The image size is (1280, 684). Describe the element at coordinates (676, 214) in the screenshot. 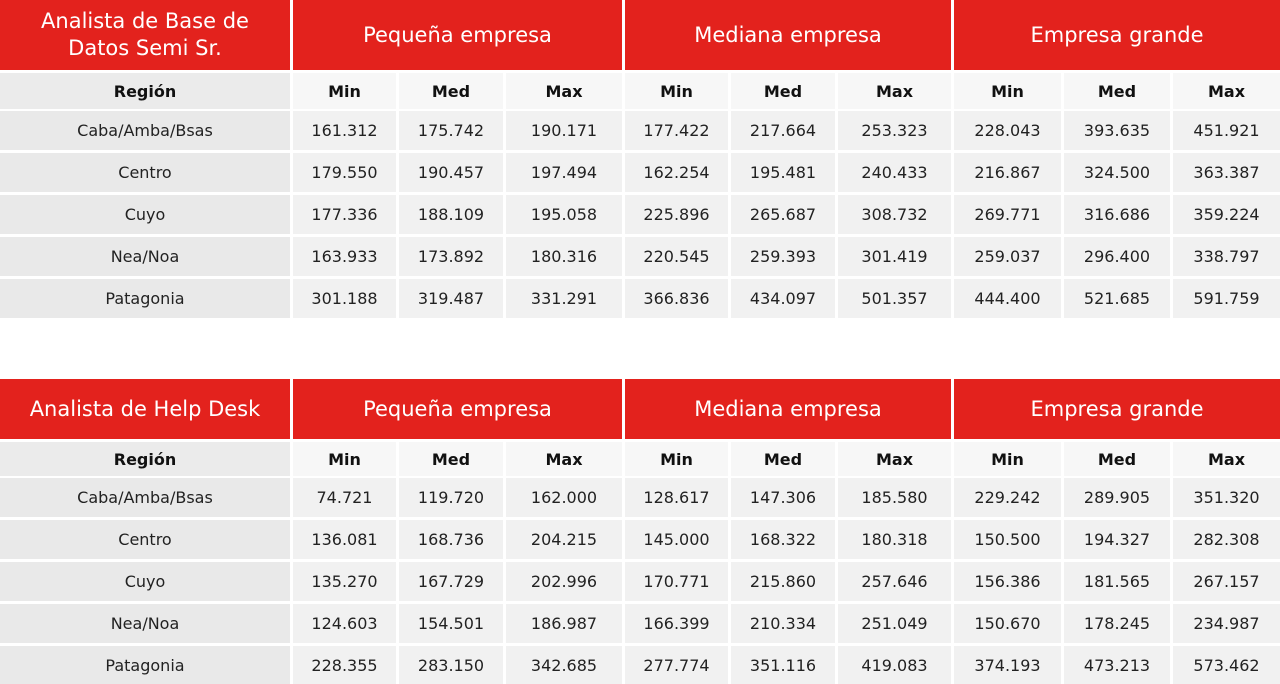

I see `value-cell: 225.896` at that location.